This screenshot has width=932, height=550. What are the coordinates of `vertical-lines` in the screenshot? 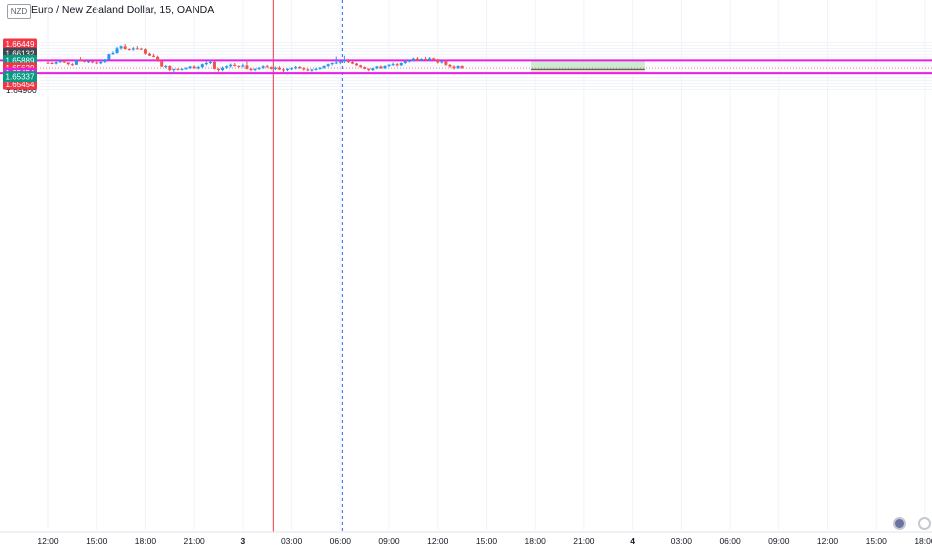 It's located at (307, 266).